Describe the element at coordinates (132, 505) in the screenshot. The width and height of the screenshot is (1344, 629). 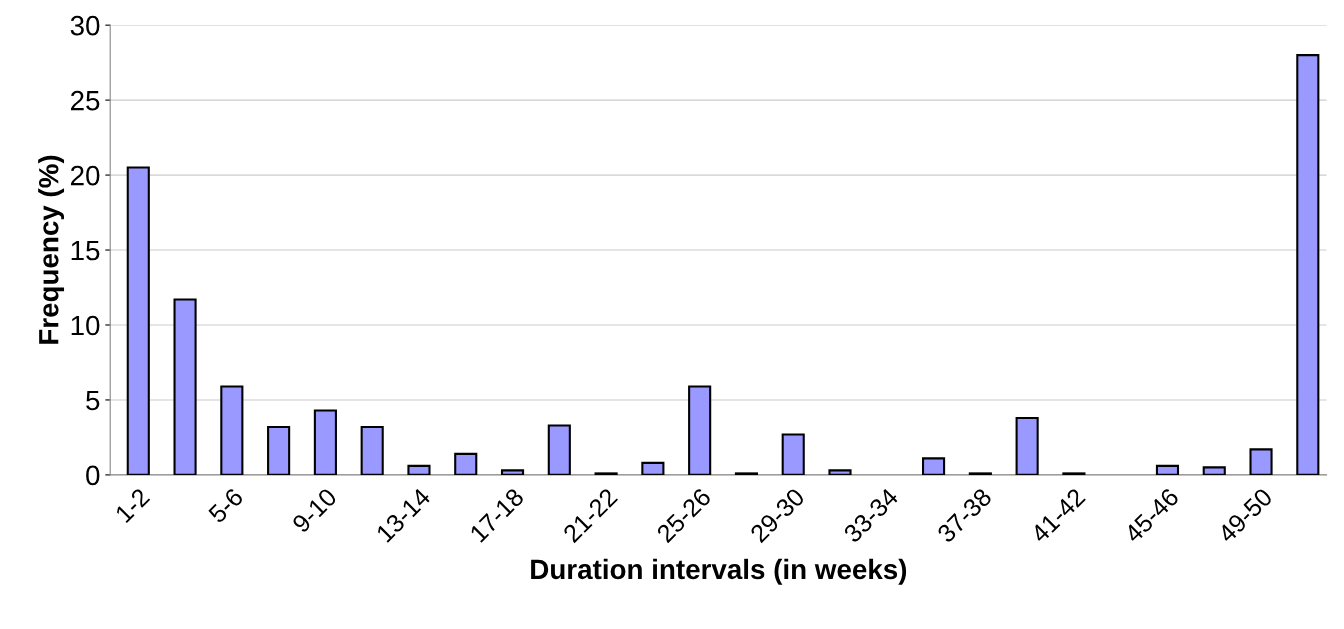
I see `x-tick-label: 1-2` at that location.